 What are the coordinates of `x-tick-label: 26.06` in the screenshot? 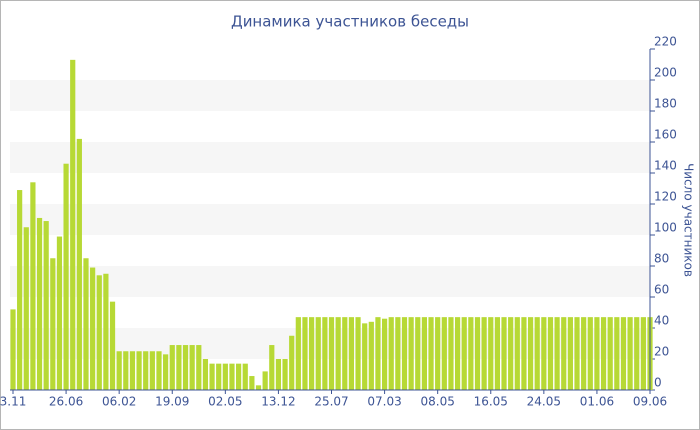 It's located at (66, 402).